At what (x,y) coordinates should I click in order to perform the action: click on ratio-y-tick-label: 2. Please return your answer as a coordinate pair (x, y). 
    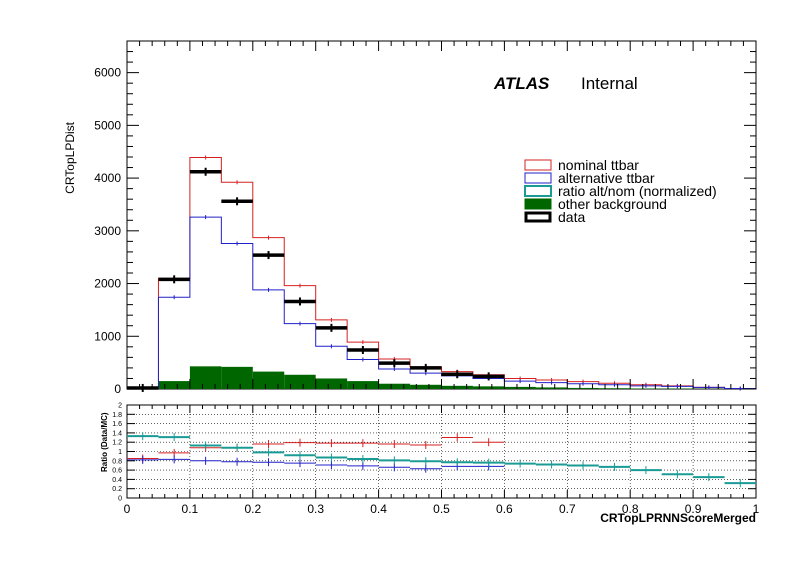
    Looking at the image, I should click on (120, 406).